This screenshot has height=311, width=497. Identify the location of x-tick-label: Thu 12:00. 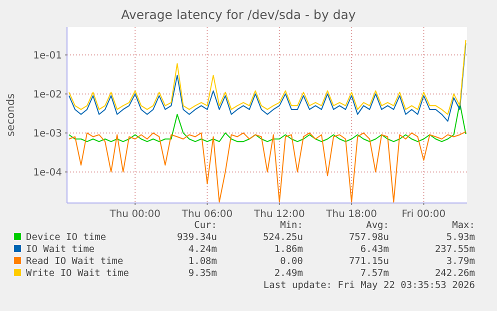
(279, 214).